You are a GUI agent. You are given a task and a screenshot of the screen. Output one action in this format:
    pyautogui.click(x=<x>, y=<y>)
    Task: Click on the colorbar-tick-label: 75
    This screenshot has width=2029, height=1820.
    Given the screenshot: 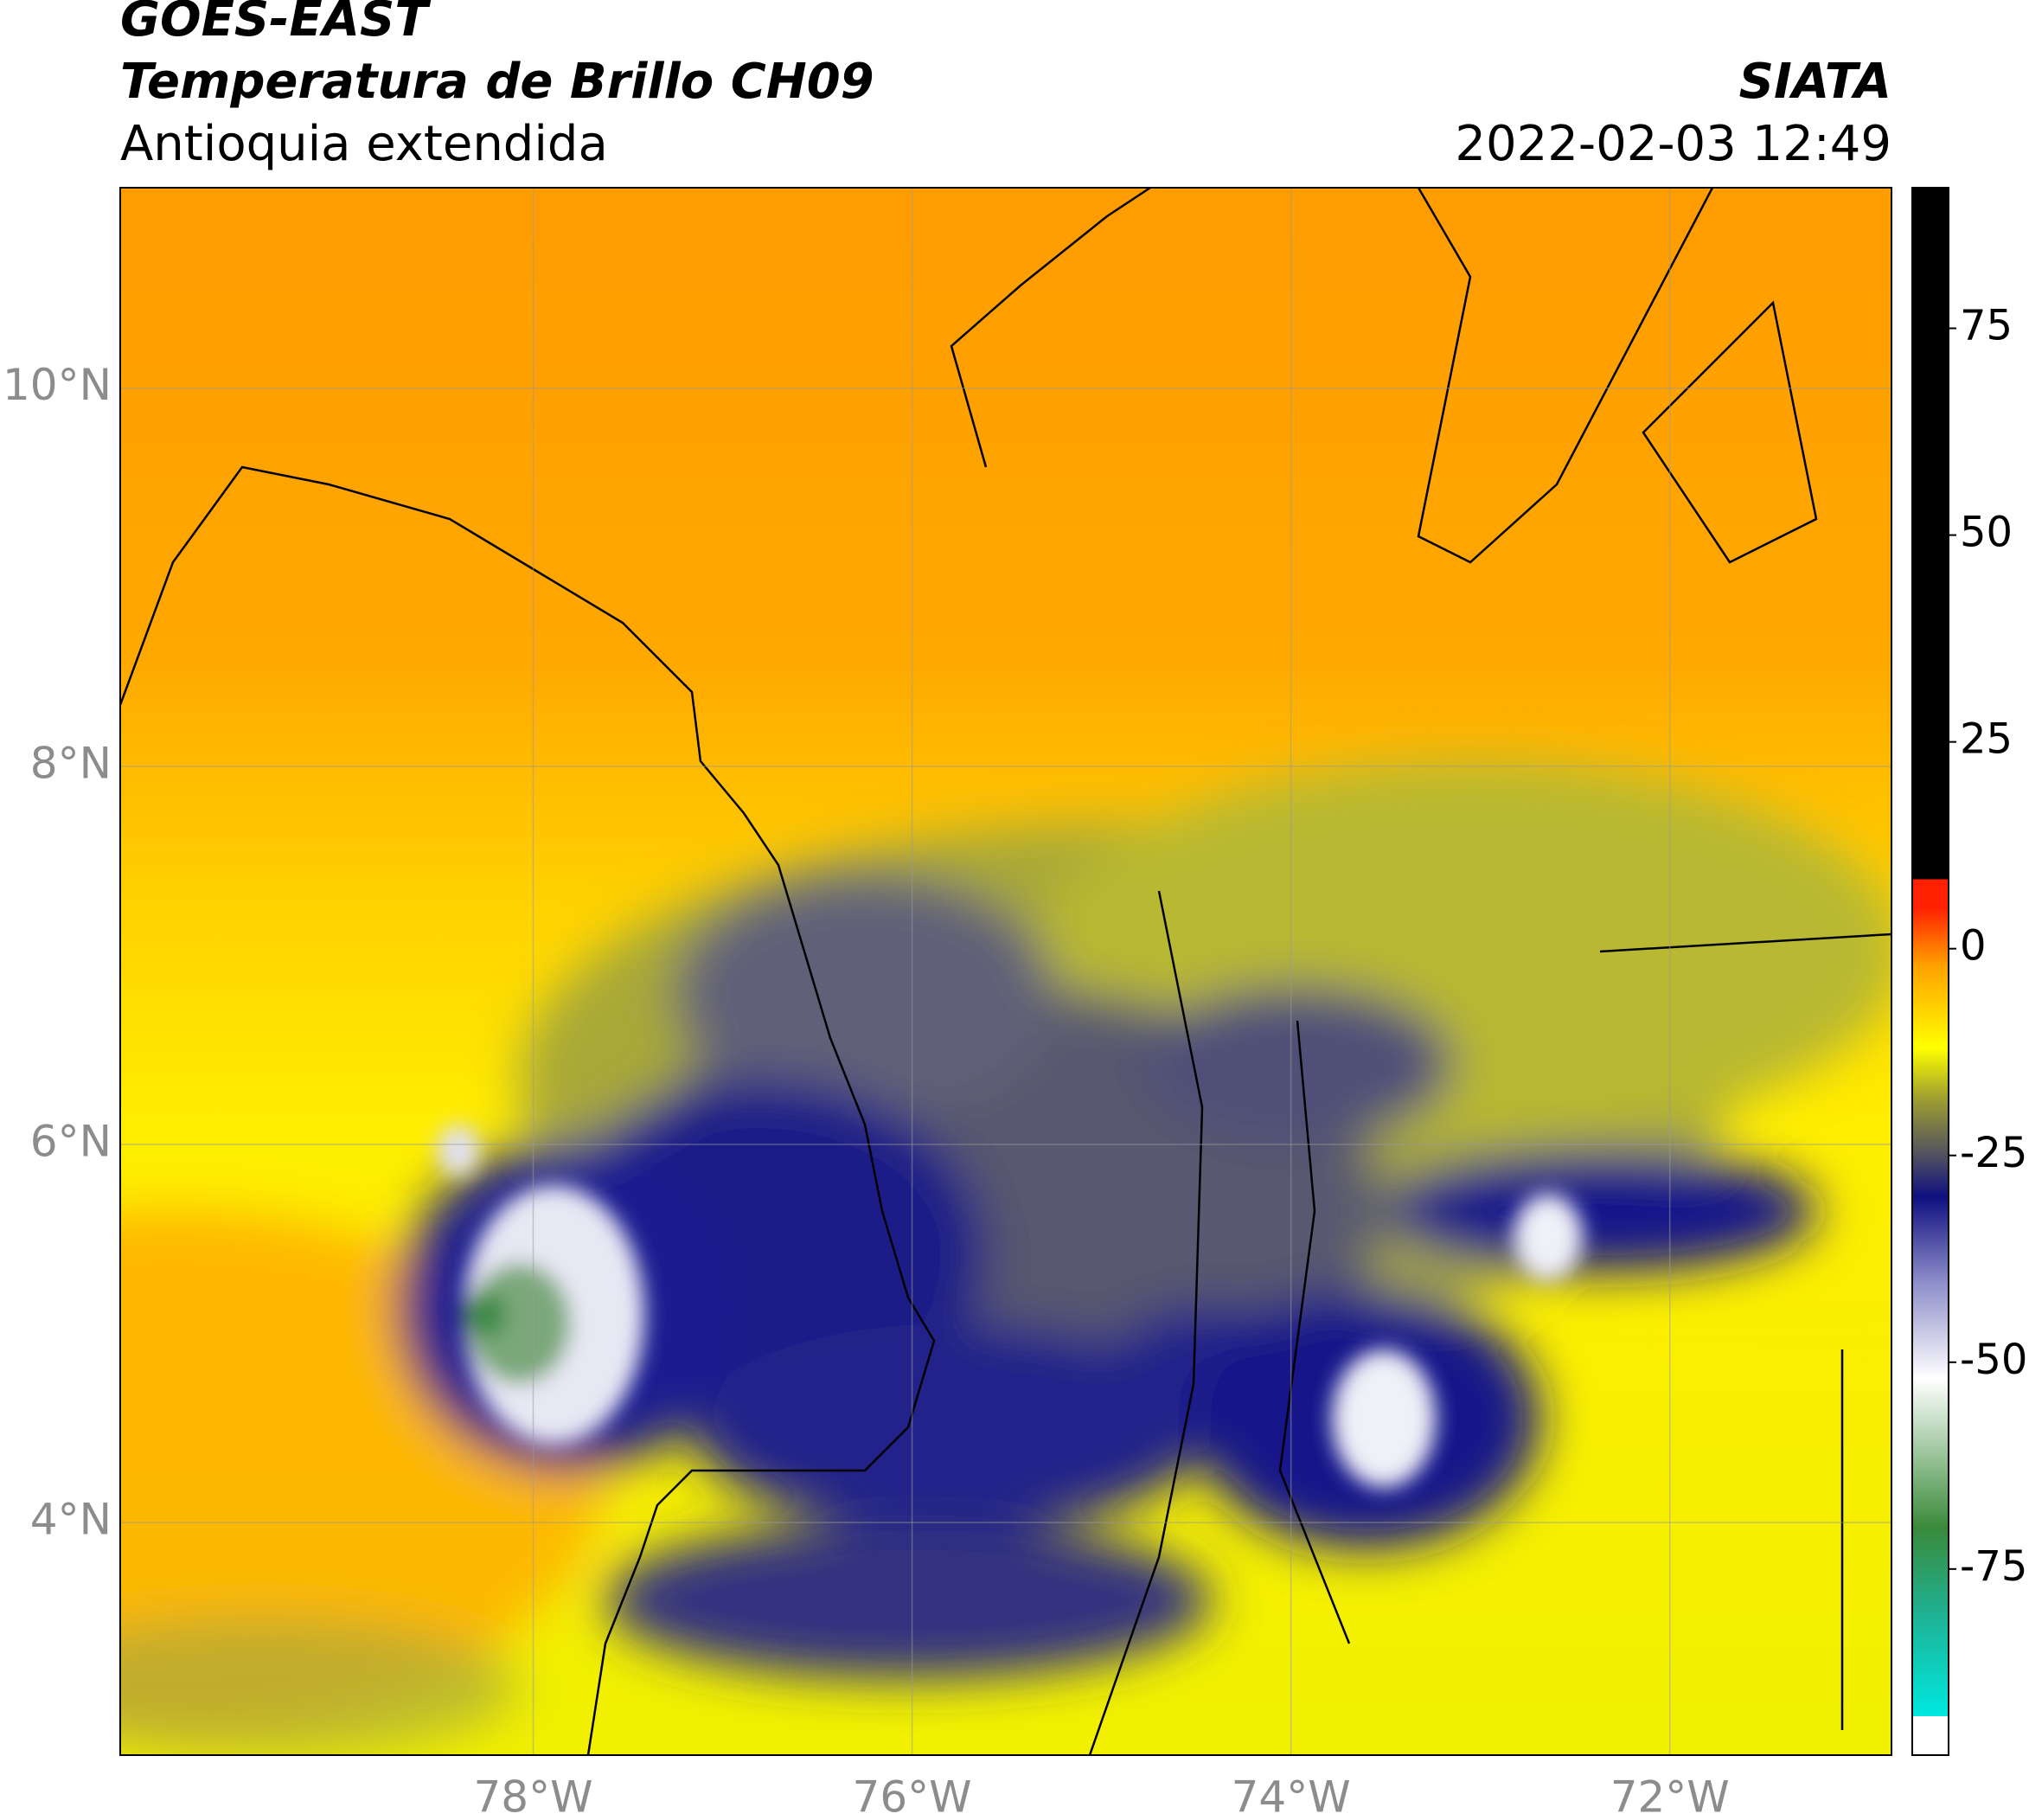 What is the action you would take?
    pyautogui.click(x=1986, y=326)
    